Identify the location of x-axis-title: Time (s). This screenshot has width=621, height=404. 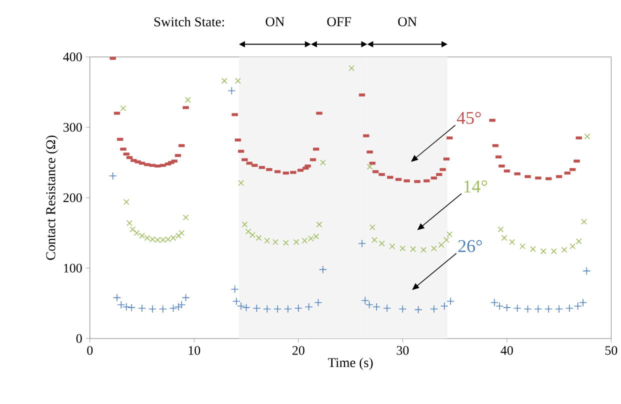
(350, 363).